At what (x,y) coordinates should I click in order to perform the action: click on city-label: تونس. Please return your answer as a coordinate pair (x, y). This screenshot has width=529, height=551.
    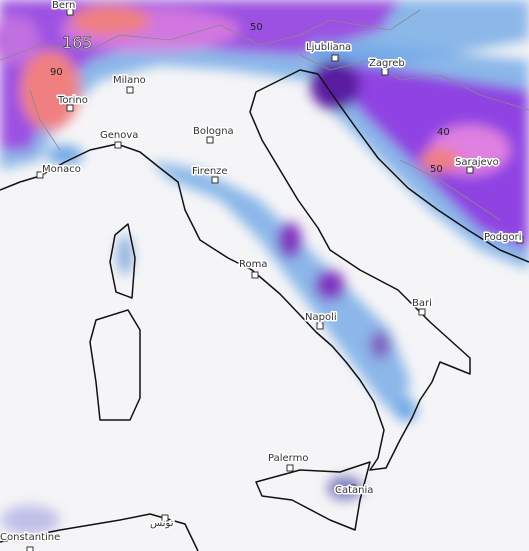
    Looking at the image, I should click on (162, 523).